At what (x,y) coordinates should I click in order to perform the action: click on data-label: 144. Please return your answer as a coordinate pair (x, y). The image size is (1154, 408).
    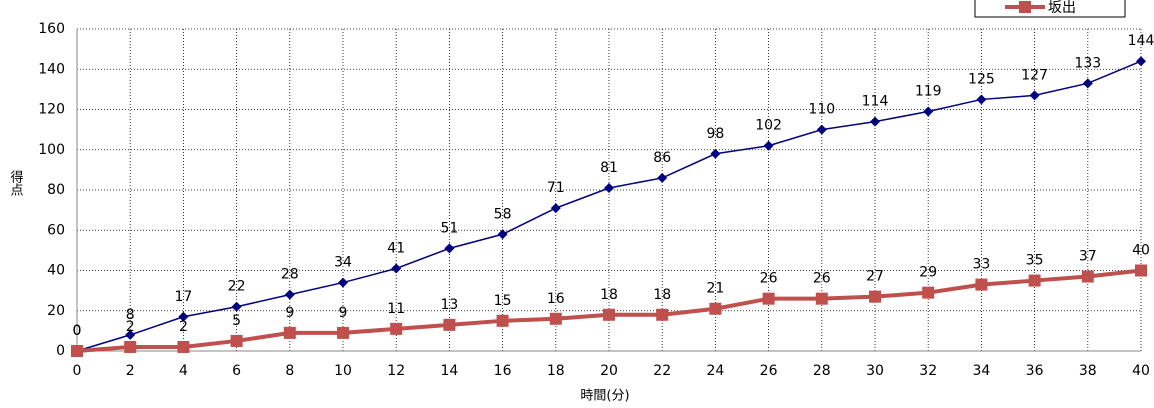
    Looking at the image, I should click on (1141, 41).